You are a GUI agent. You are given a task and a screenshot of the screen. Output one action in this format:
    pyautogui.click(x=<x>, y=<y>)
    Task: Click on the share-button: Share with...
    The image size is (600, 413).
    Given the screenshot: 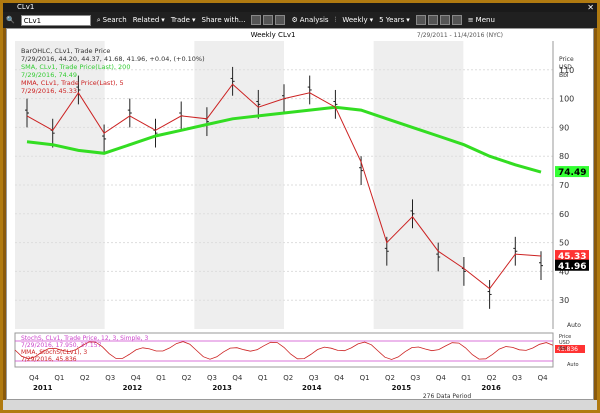 What is the action you would take?
    pyautogui.click(x=224, y=20)
    